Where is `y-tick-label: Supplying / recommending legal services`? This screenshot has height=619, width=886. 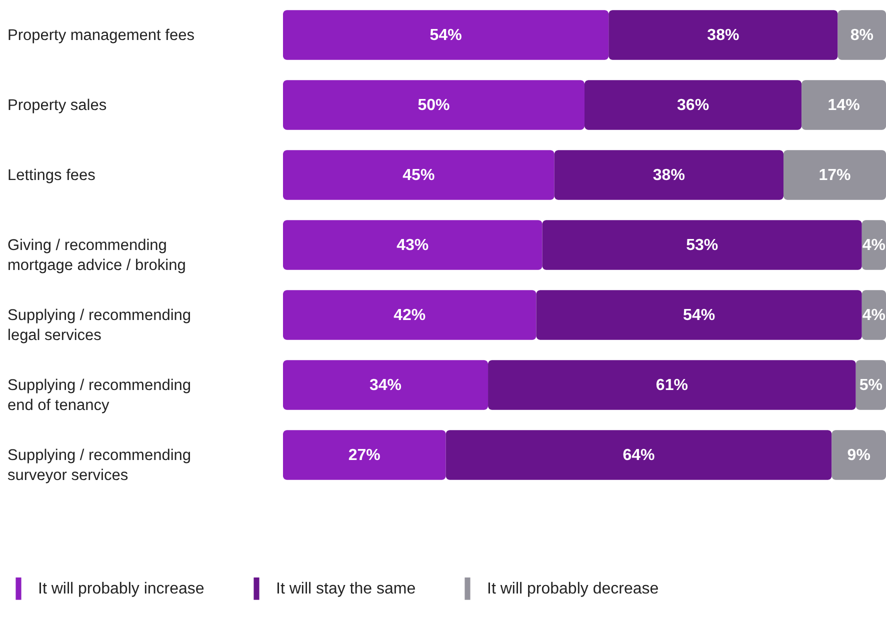
y-tick-label: Supplying / recommending legal services is located at coordinates (100, 325).